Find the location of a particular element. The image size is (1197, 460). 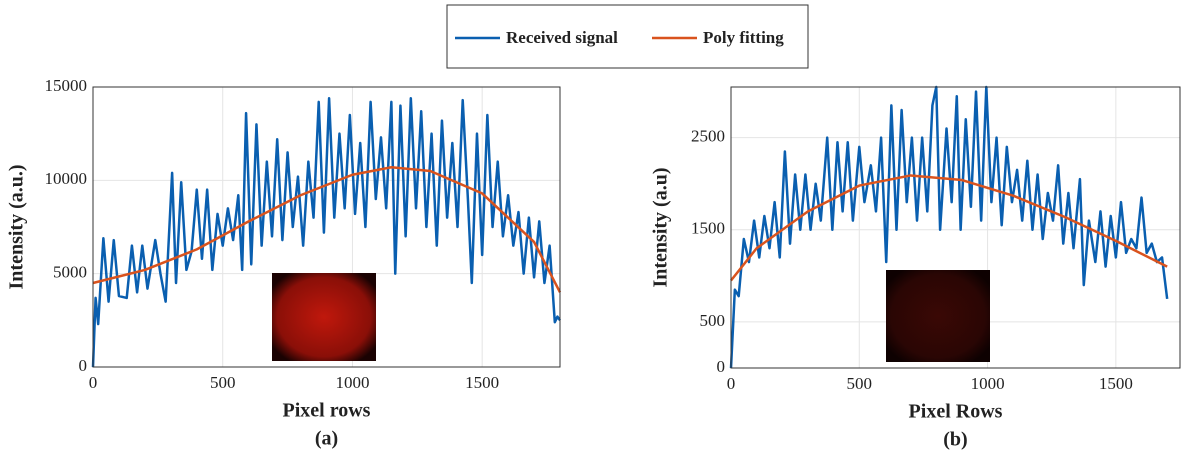

y-tick-label: 5000 is located at coordinates (70, 272).